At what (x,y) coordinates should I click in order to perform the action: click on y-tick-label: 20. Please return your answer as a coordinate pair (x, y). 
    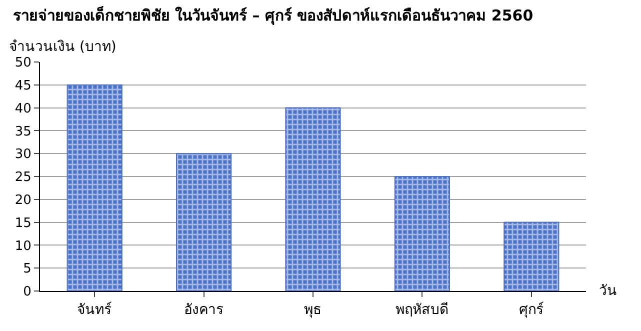
    Looking at the image, I should click on (23, 200).